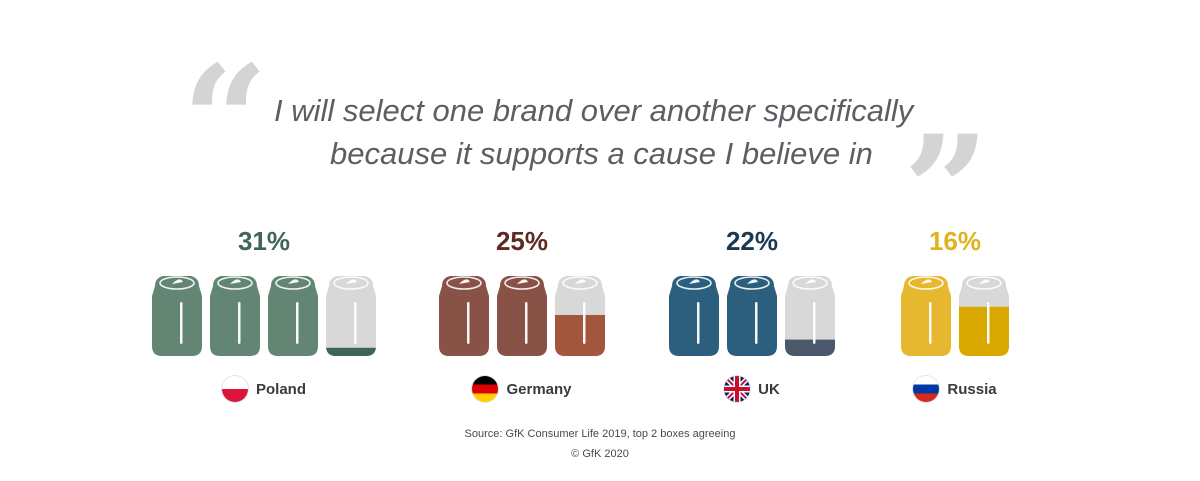 This screenshot has height=481, width=1200. Describe the element at coordinates (601, 153) in the screenshot. I see `quote-text-line-2: because it supports a cause I believe in` at that location.